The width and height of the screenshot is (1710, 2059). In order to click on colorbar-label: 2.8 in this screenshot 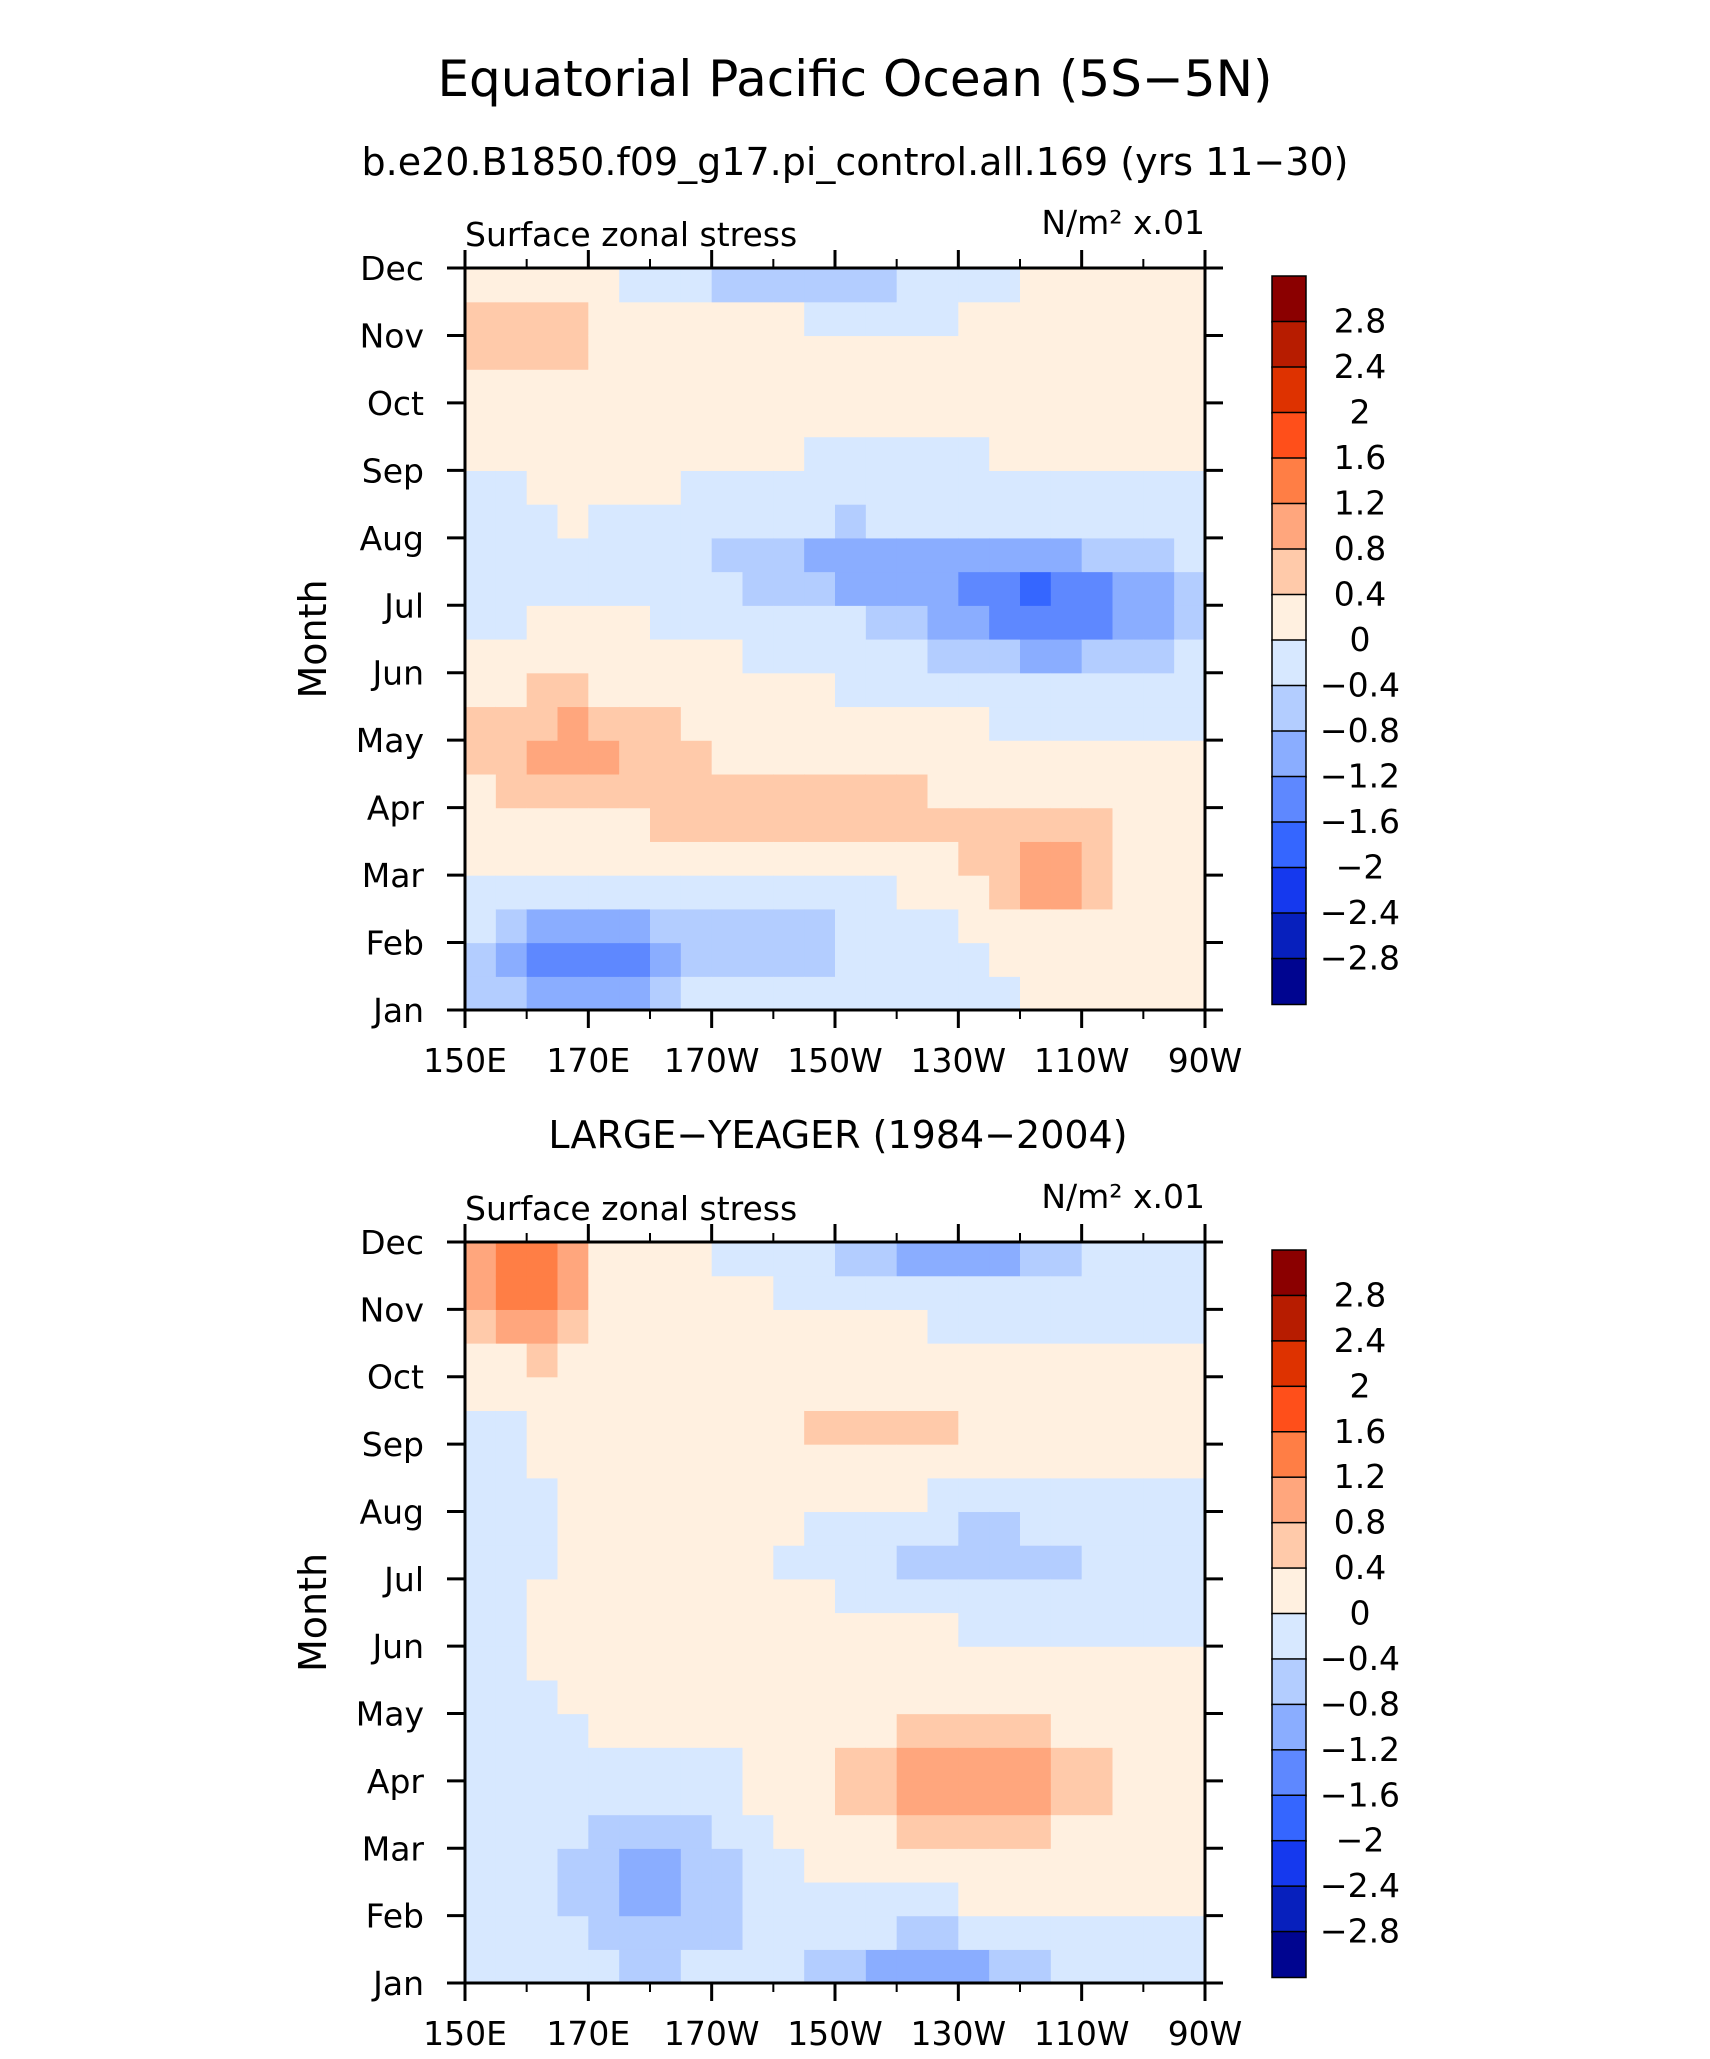, I will do `click(1360, 321)`.